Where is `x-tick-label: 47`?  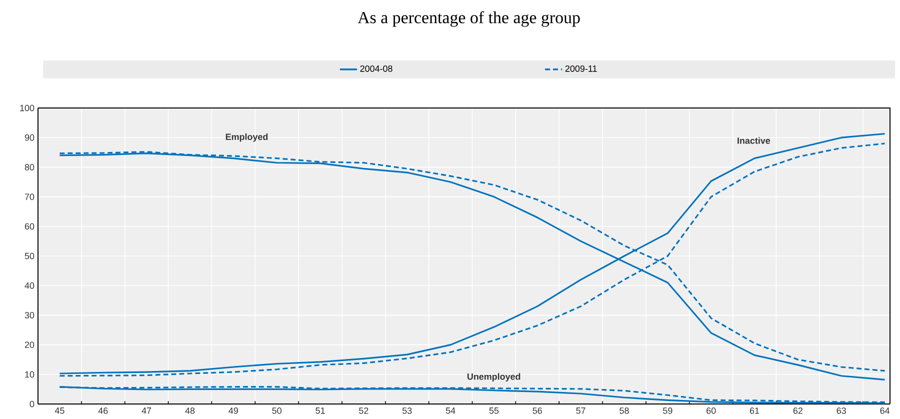
x-tick-label: 47 is located at coordinates (147, 411).